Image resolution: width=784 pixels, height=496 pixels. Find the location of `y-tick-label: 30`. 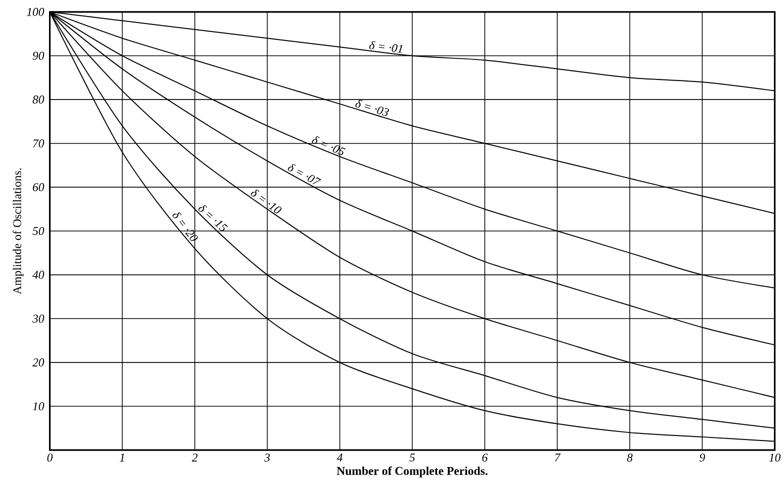

y-tick-label: 30 is located at coordinates (38, 318).